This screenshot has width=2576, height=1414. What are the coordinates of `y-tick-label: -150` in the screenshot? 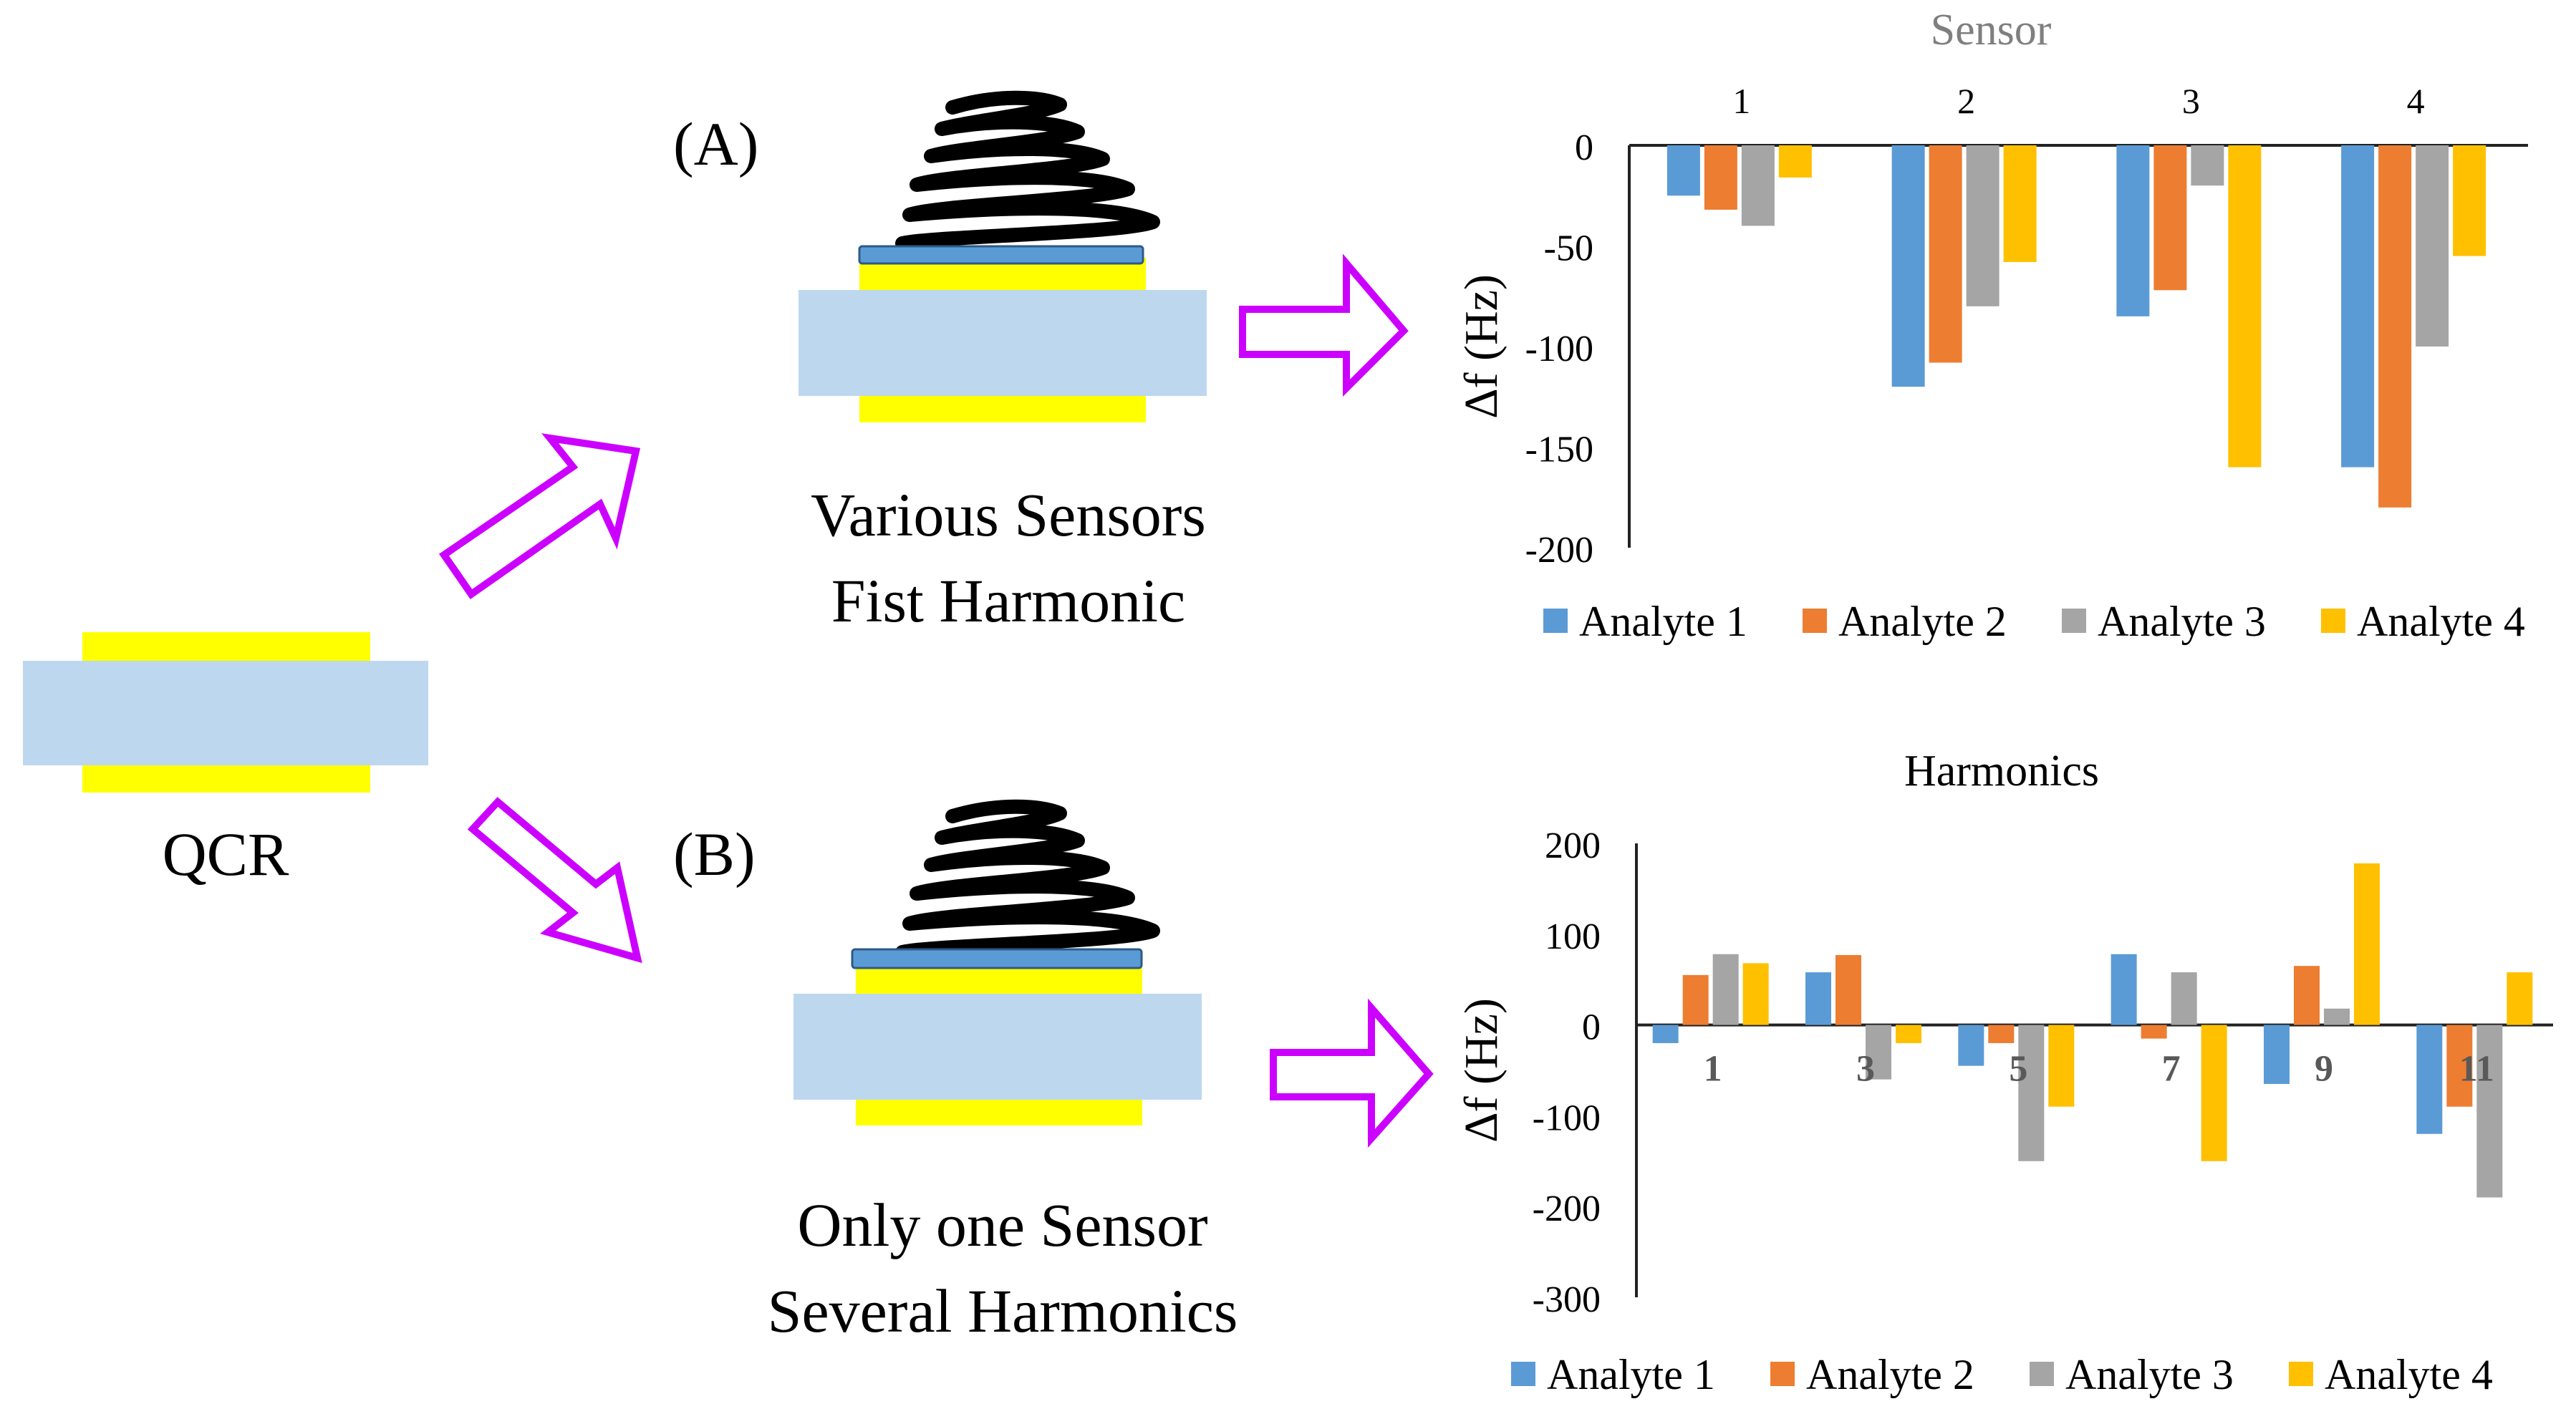 It's located at (1559, 450).